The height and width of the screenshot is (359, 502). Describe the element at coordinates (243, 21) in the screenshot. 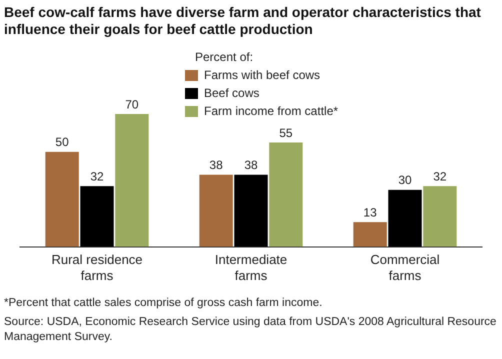

I see `chart-title: Beef cow-calf farms have diverse farm and operator characteristics that influence their goals for beef cattle production` at that location.